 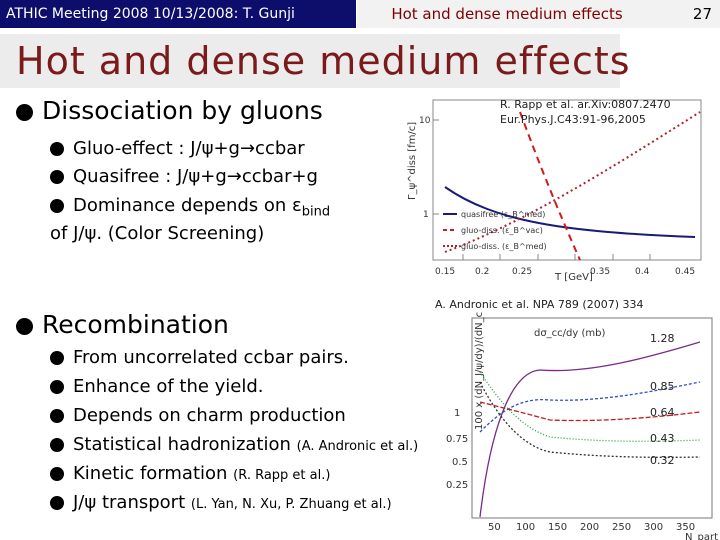 I want to click on curve-0.32, so click(x=590, y=419).